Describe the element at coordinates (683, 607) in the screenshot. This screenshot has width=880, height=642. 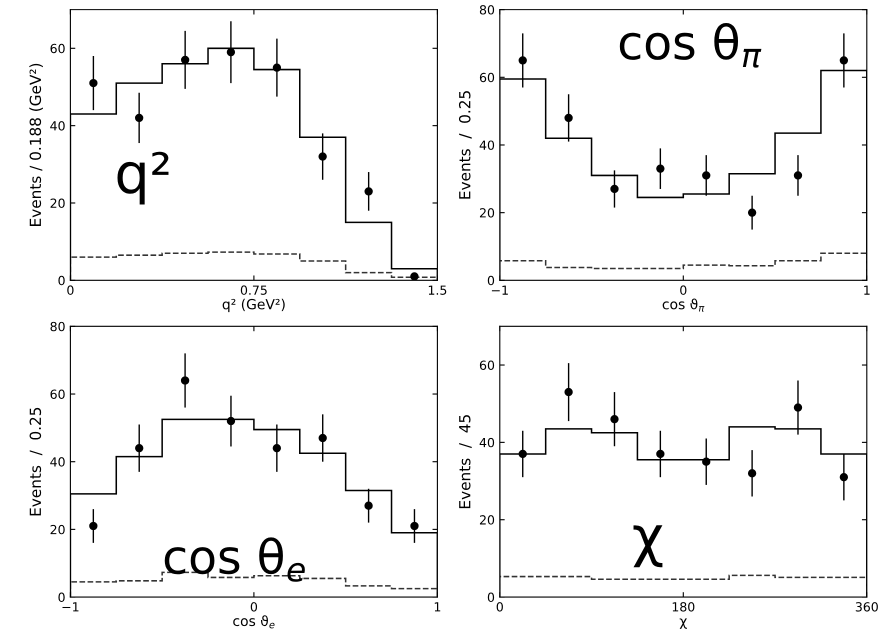
I see `x-tick-label: 180` at that location.